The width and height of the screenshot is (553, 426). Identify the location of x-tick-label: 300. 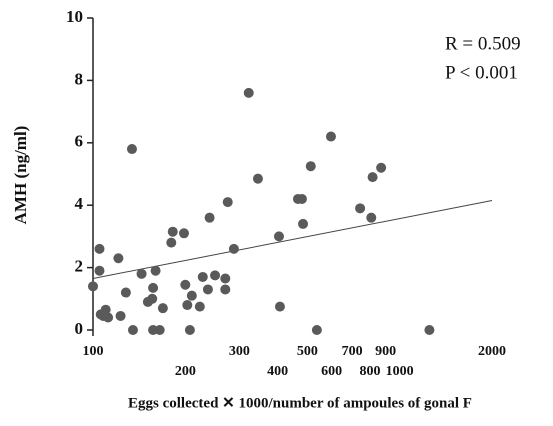
(239, 351).